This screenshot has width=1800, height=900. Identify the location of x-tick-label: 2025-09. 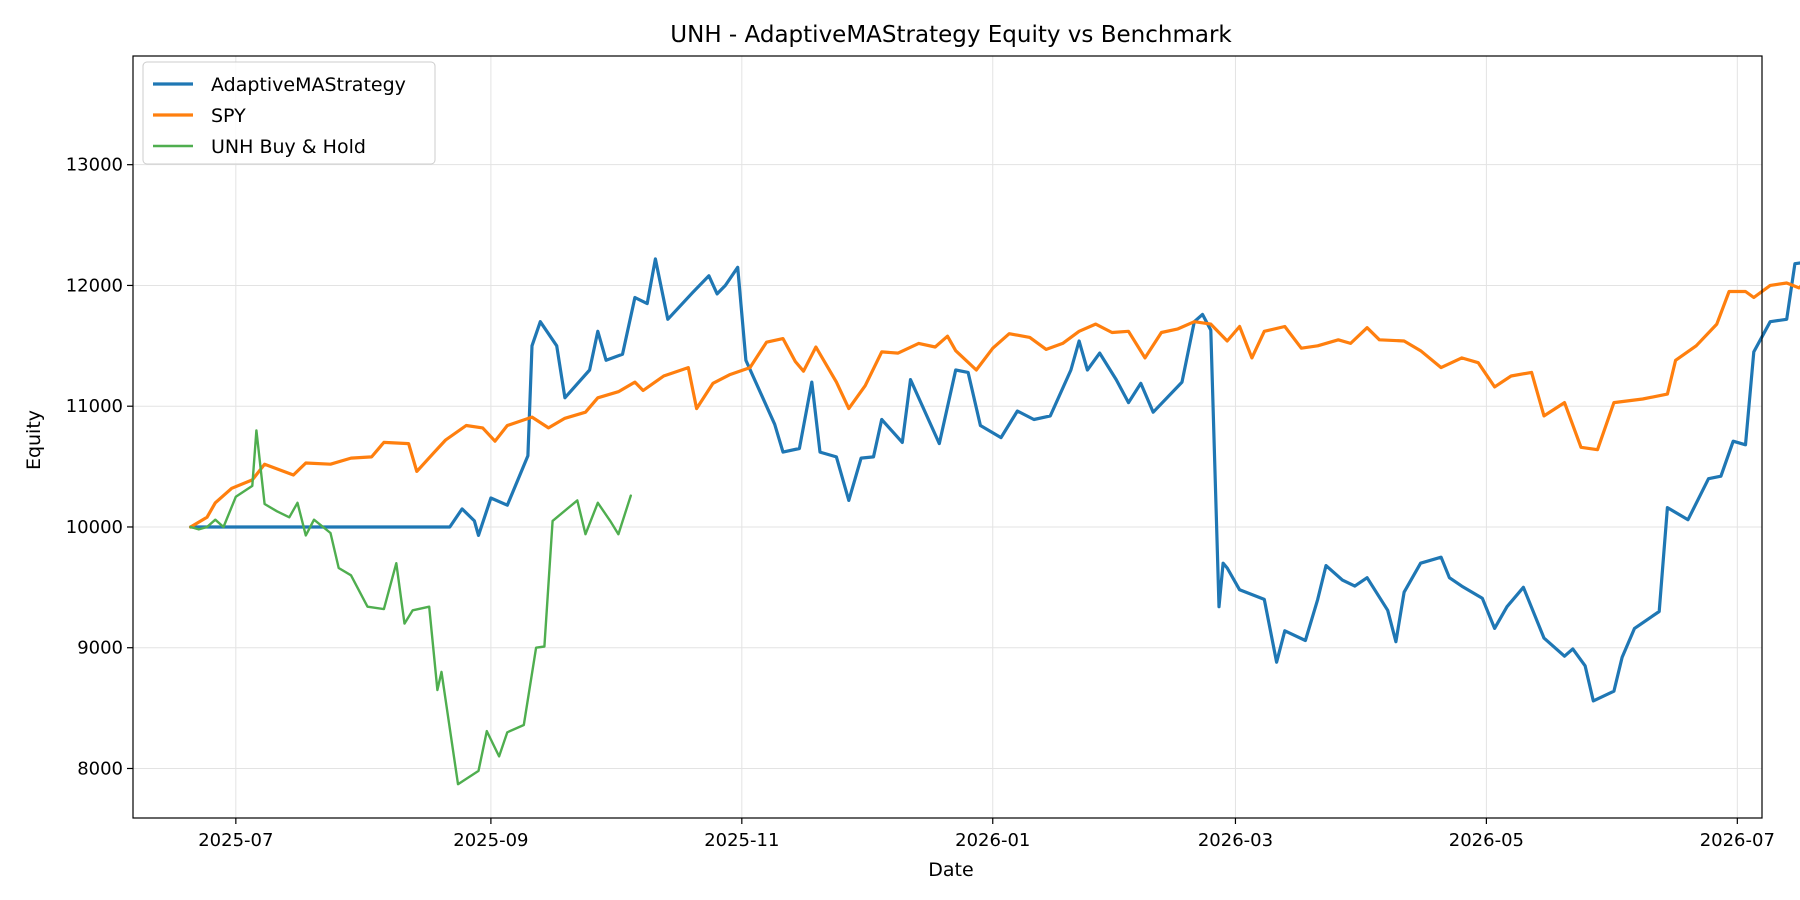
(490, 840).